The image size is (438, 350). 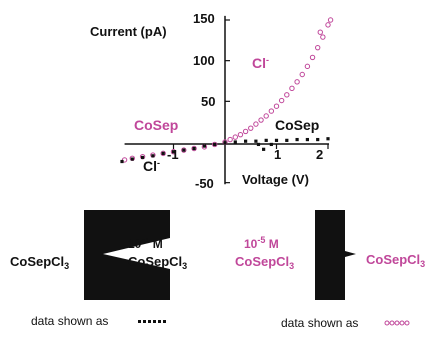 I want to click on cosep-magenta-label: CoSep, so click(x=156, y=125).